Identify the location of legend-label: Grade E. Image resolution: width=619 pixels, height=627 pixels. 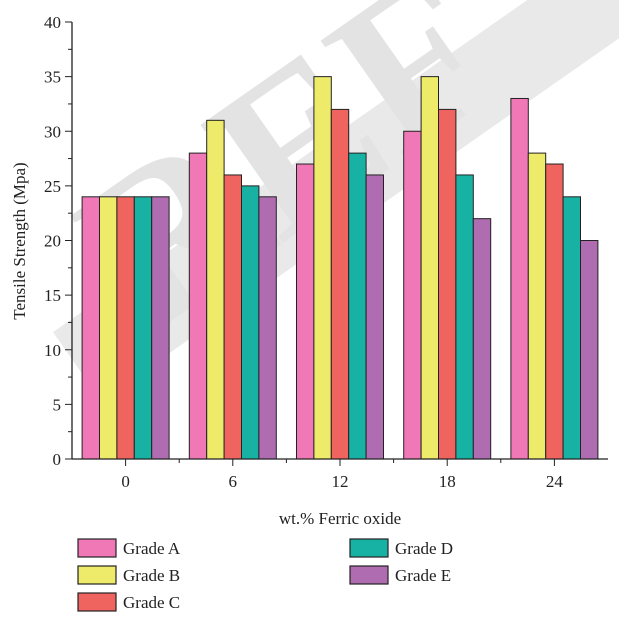
(423, 575).